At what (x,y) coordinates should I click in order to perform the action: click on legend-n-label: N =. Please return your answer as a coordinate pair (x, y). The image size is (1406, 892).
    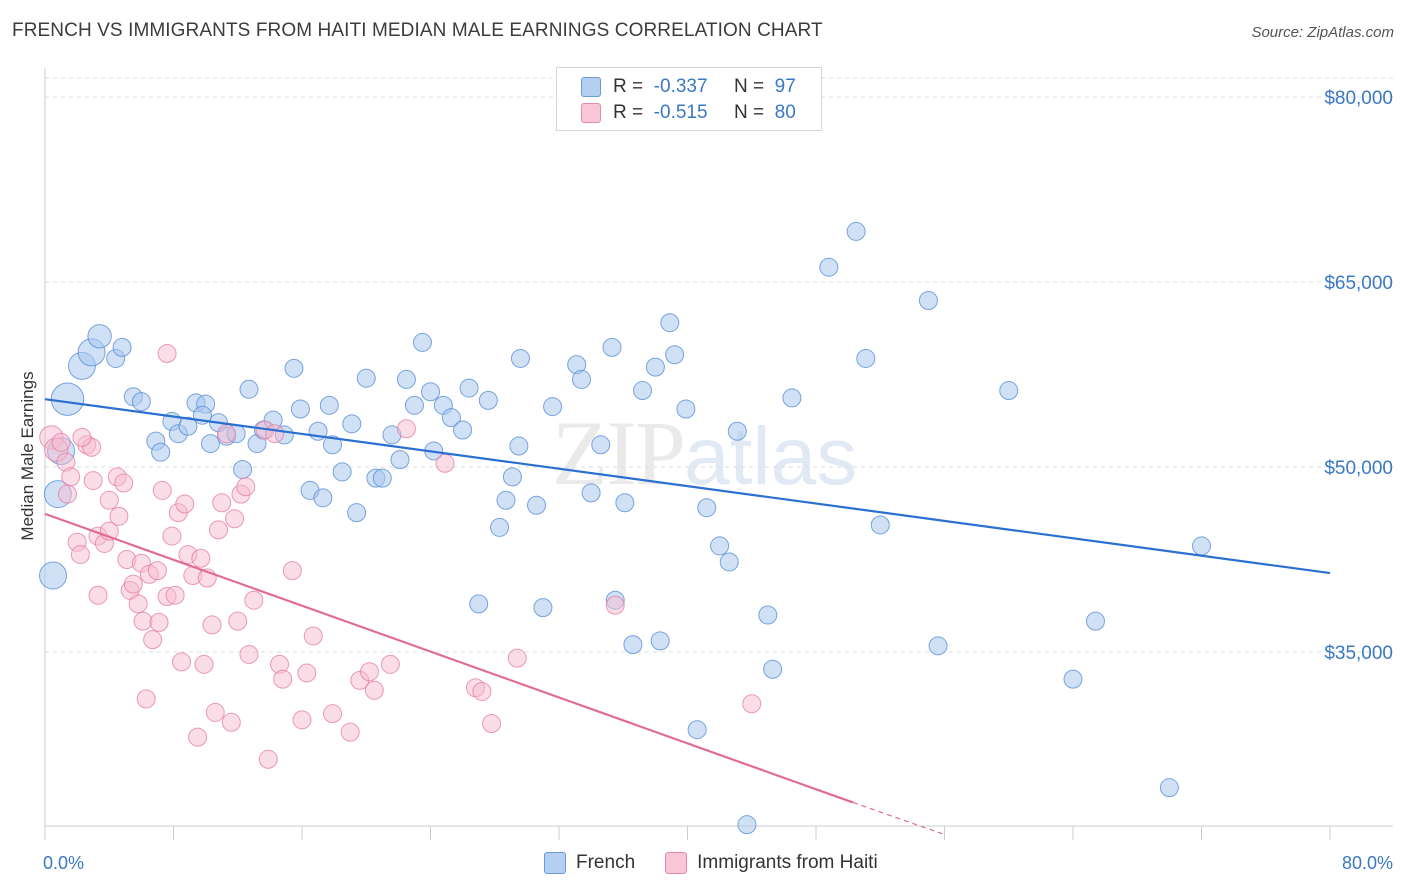
    Looking at the image, I should click on (749, 112).